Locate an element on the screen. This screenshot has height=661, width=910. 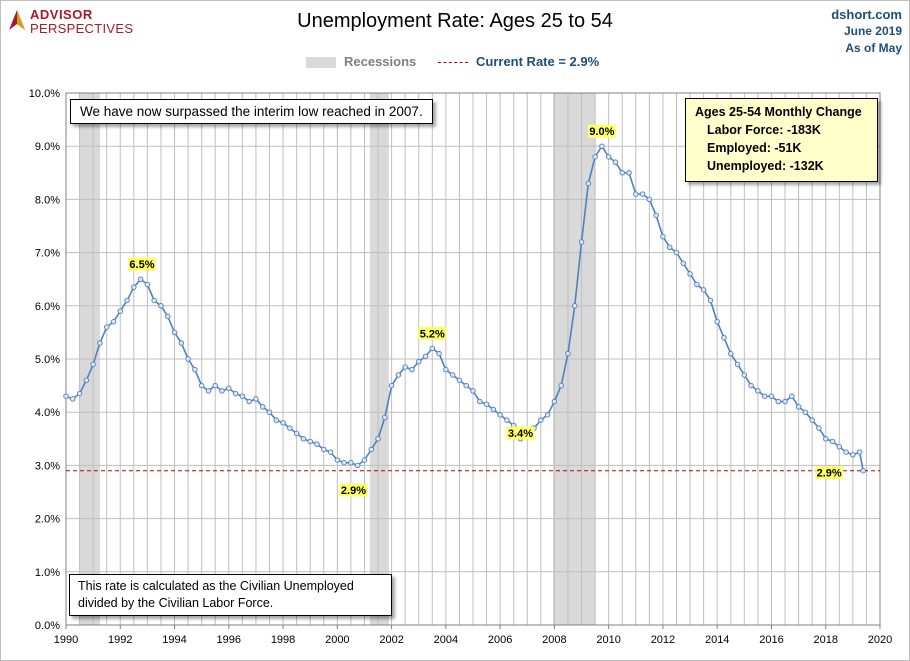
y-tick-label: 6.0% is located at coordinates (47, 307).